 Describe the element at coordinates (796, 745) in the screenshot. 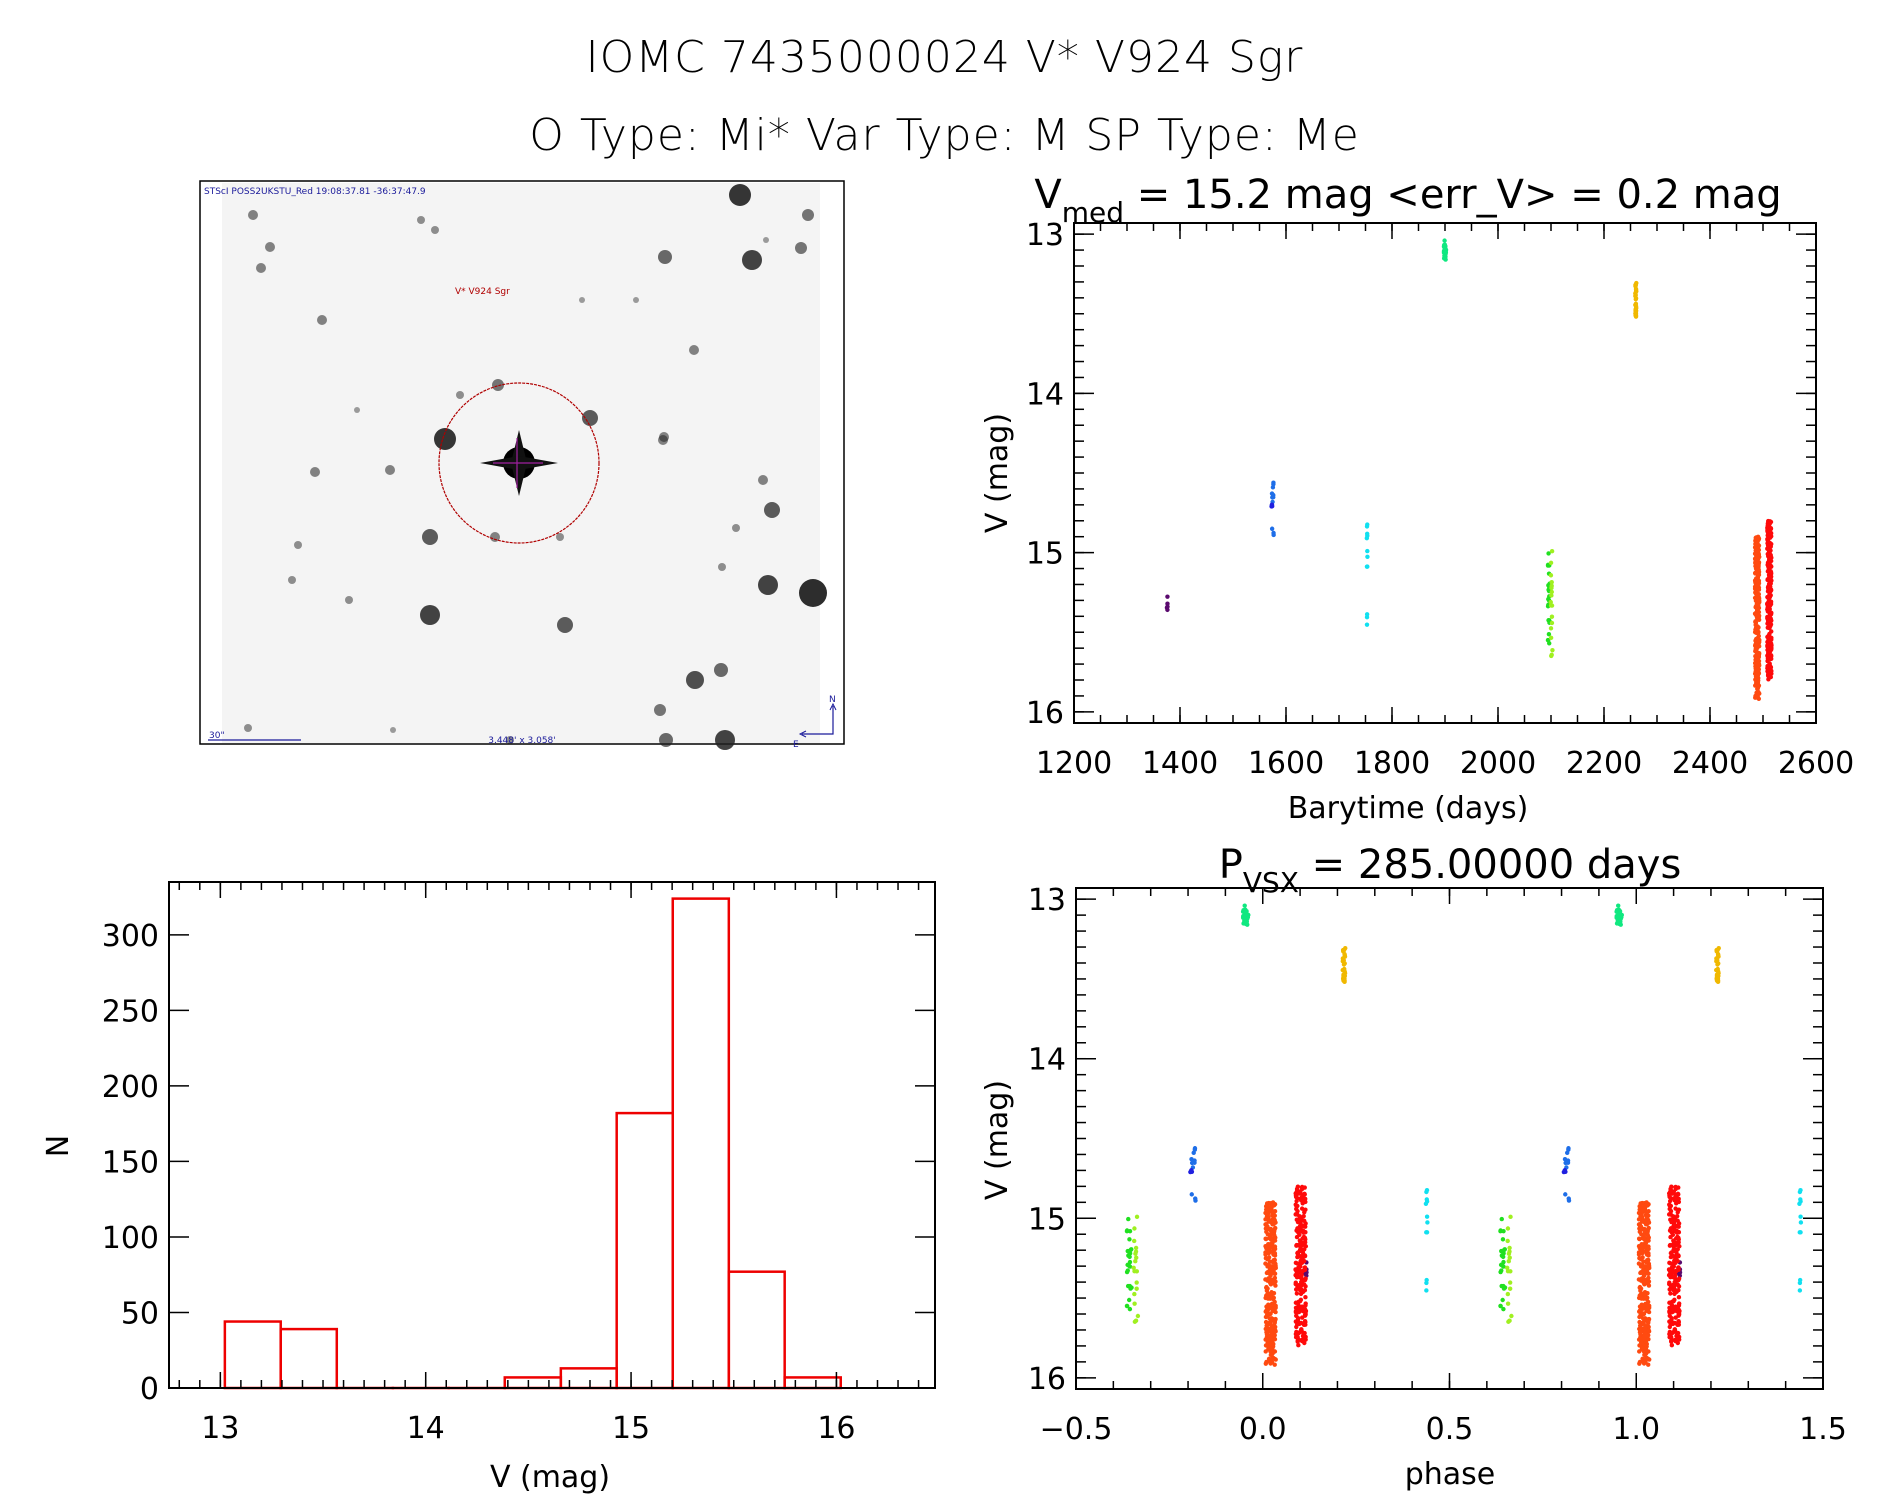

I see `compass-east-label: E` at that location.